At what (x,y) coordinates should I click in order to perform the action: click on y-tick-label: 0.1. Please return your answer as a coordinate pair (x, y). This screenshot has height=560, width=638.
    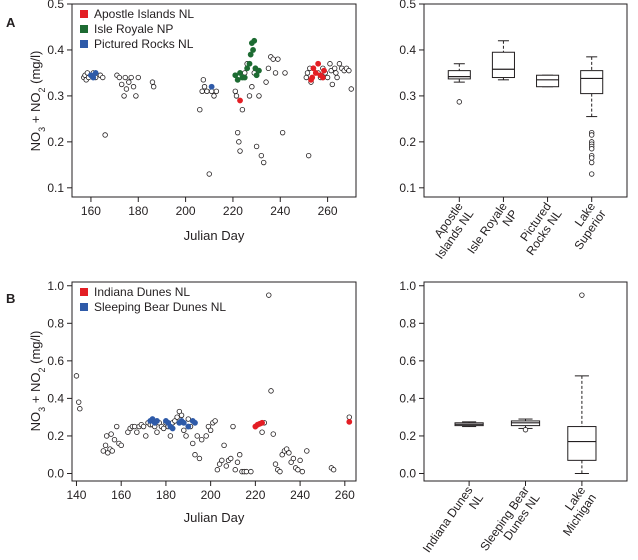
    Looking at the image, I should click on (407, 188).